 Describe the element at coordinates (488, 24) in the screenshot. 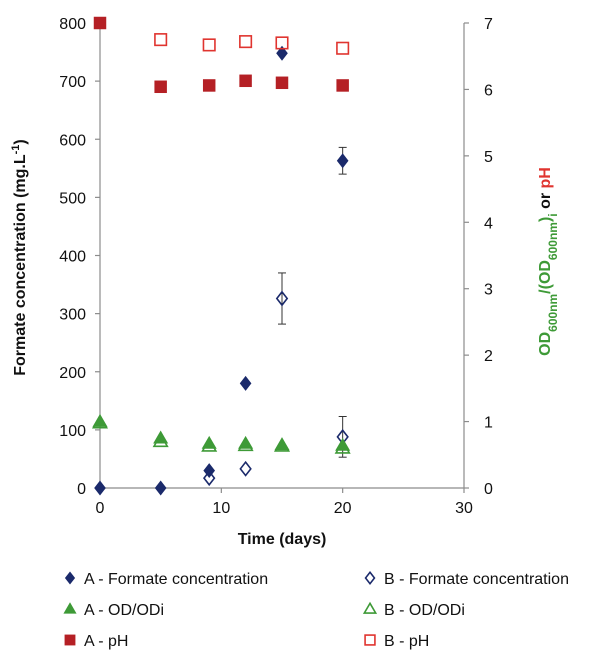

I see `y-right-tick-label: 7` at that location.